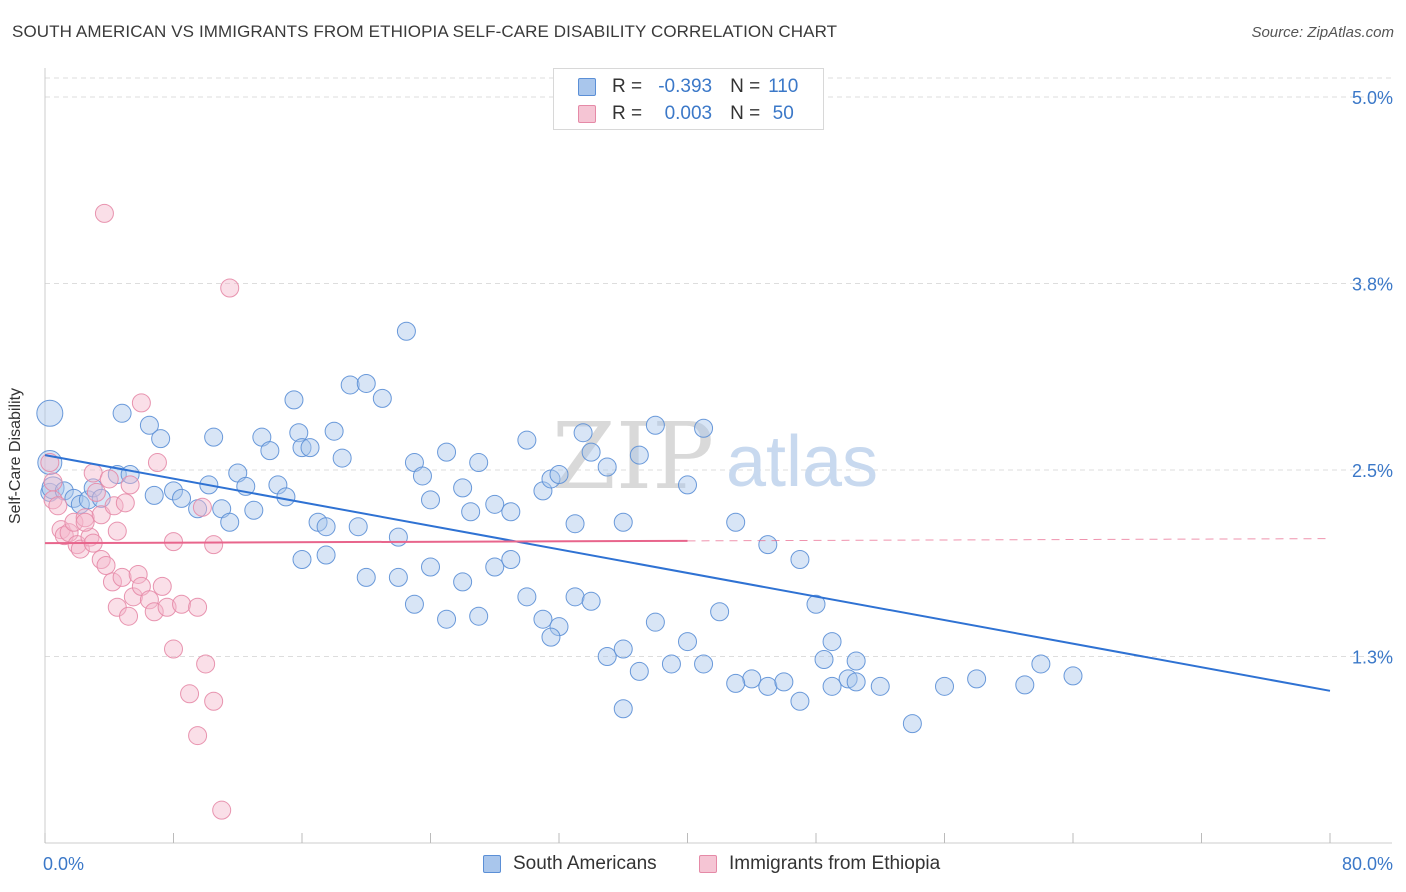 The width and height of the screenshot is (1406, 892). I want to click on legend-row-blue: R = -0.393 N = 110, so click(692, 87).